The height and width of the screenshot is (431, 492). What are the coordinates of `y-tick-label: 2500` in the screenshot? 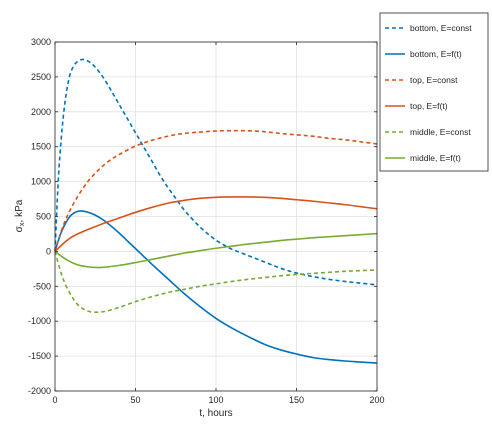 It's located at (41, 77).